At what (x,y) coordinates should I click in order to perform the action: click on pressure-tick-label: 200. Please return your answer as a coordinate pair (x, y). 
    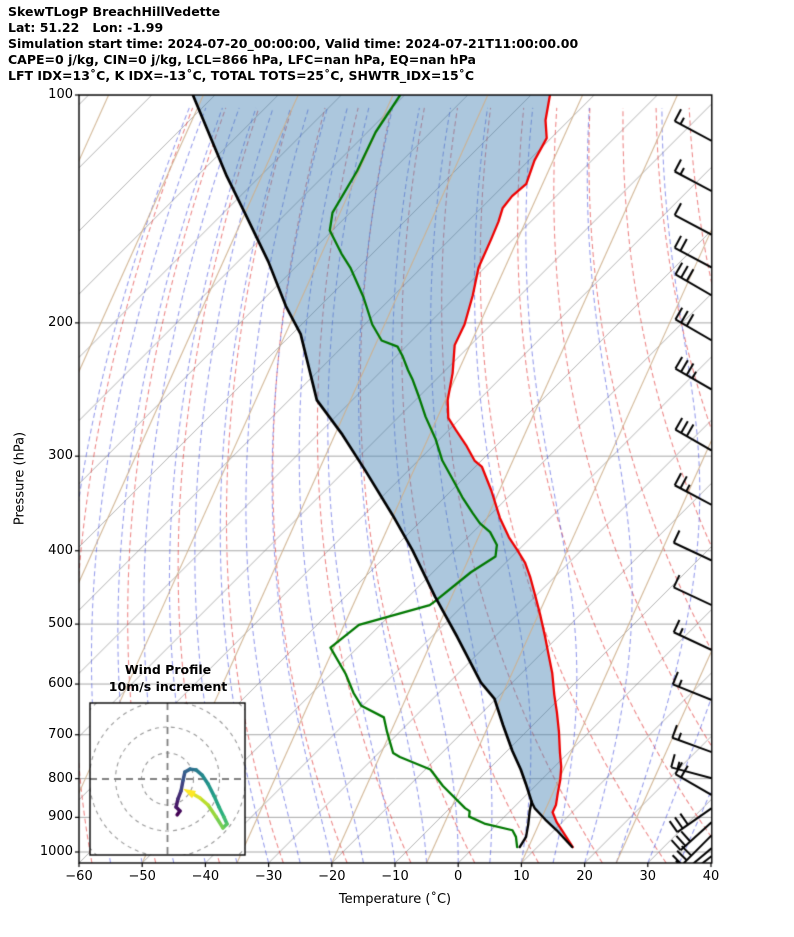
    Looking at the image, I should click on (60, 322).